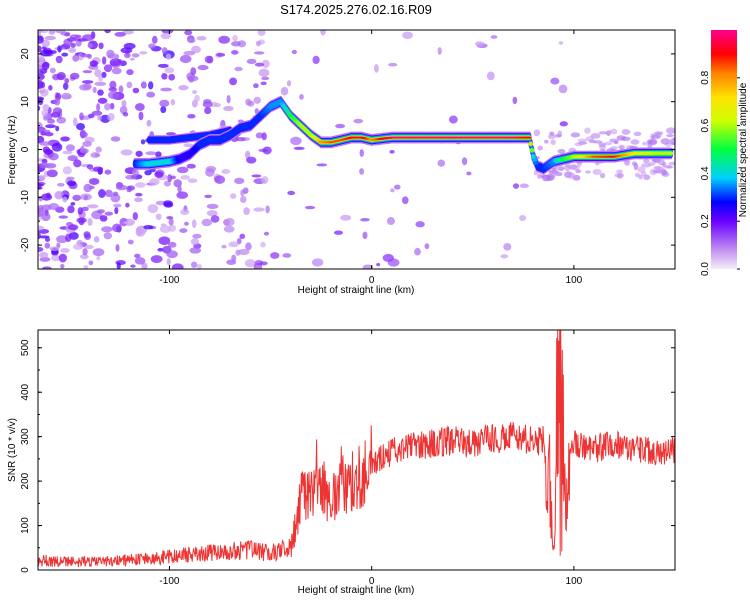  Describe the element at coordinates (574, 280) in the screenshot. I see `x-tick-label: 100` at that location.